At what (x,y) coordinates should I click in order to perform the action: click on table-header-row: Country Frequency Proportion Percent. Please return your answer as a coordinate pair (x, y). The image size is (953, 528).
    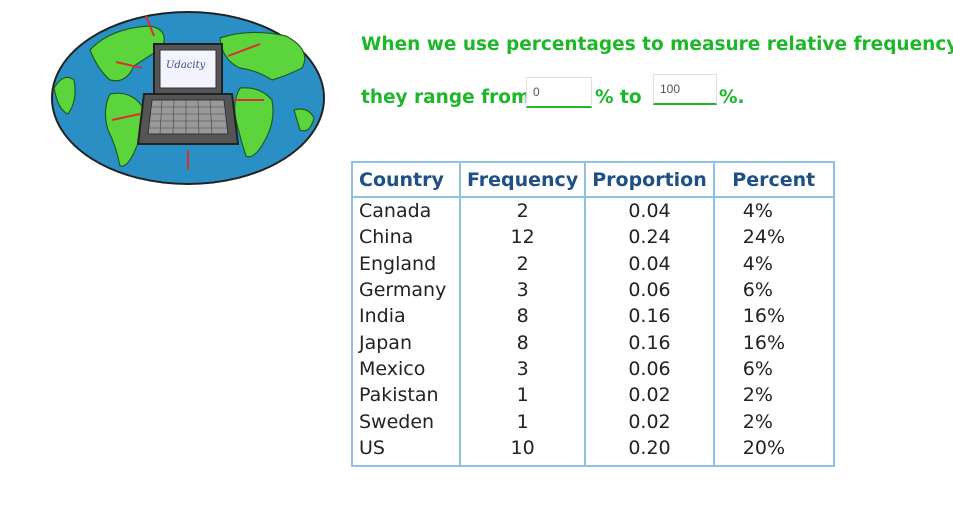
    Looking at the image, I should click on (593, 180).